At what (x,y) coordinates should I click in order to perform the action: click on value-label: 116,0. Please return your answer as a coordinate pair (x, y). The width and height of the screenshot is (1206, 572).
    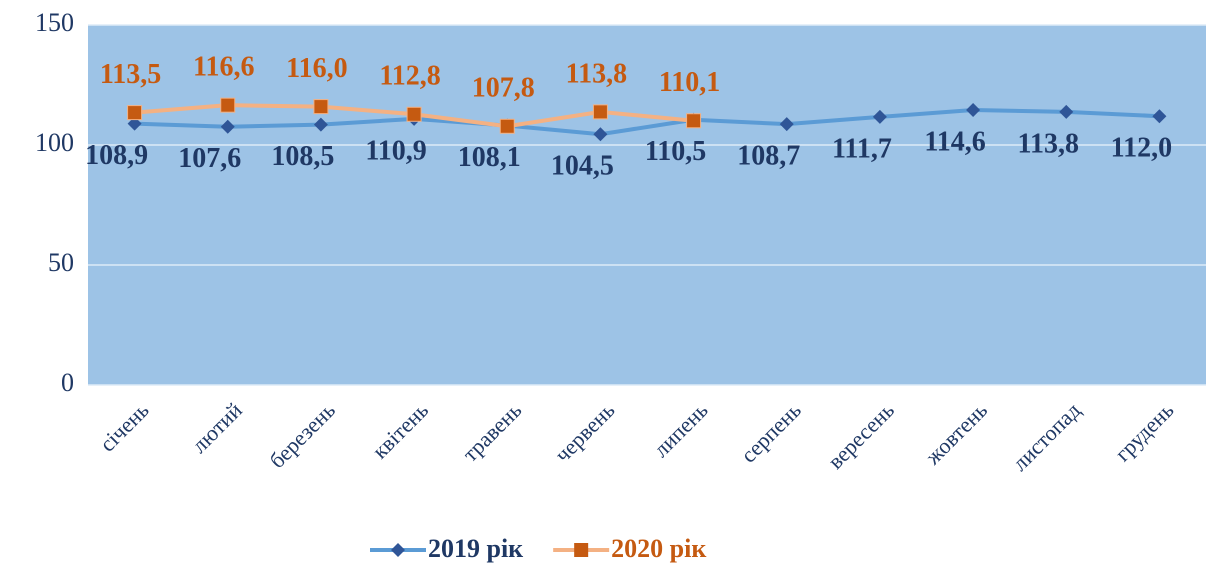
    Looking at the image, I should click on (316, 68).